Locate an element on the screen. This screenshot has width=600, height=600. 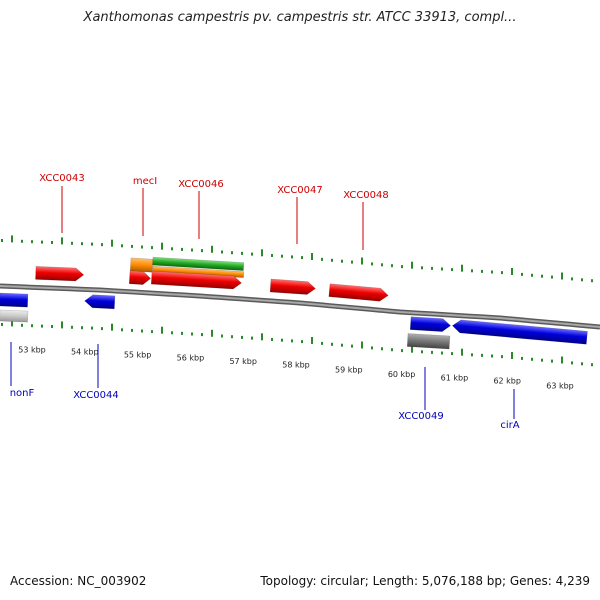
gene-label-xcc0046: XCC0046 is located at coordinates (201, 184).